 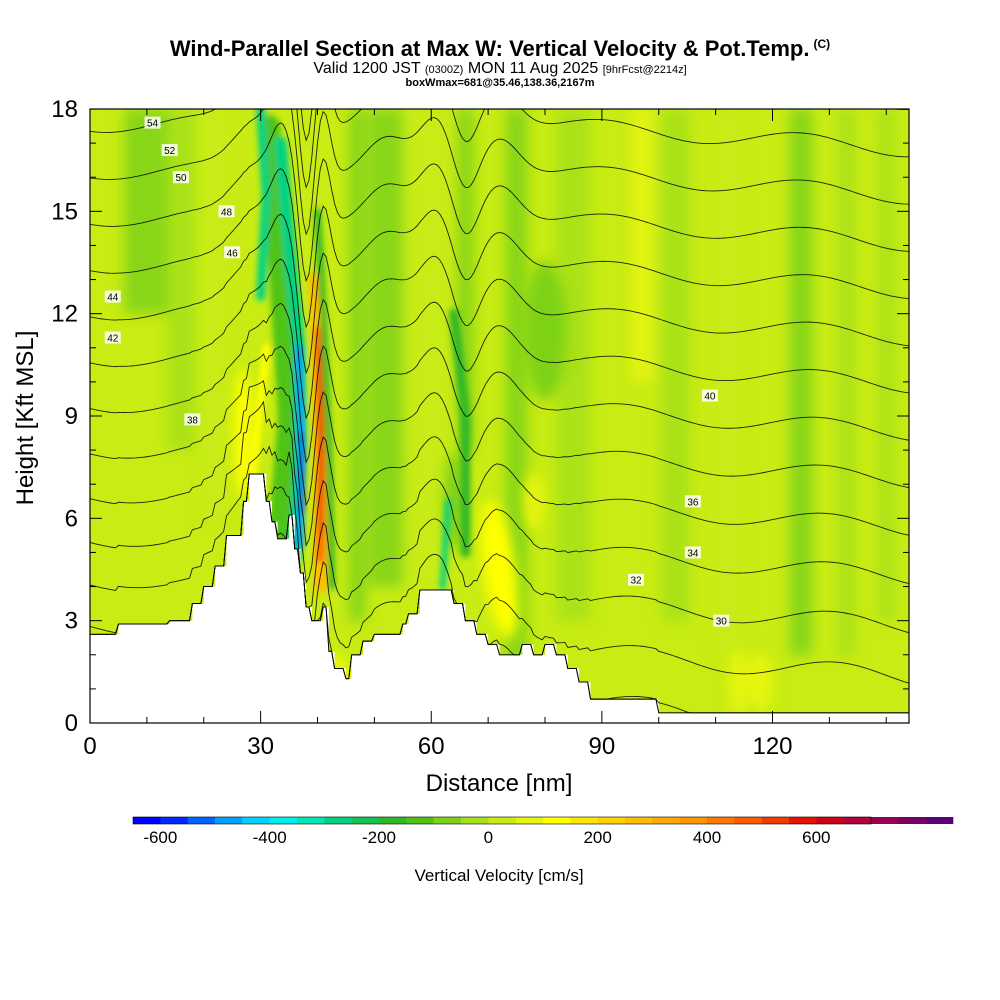 What do you see at coordinates (772, 746) in the screenshot?
I see `x-tick-label: 120` at bounding box center [772, 746].